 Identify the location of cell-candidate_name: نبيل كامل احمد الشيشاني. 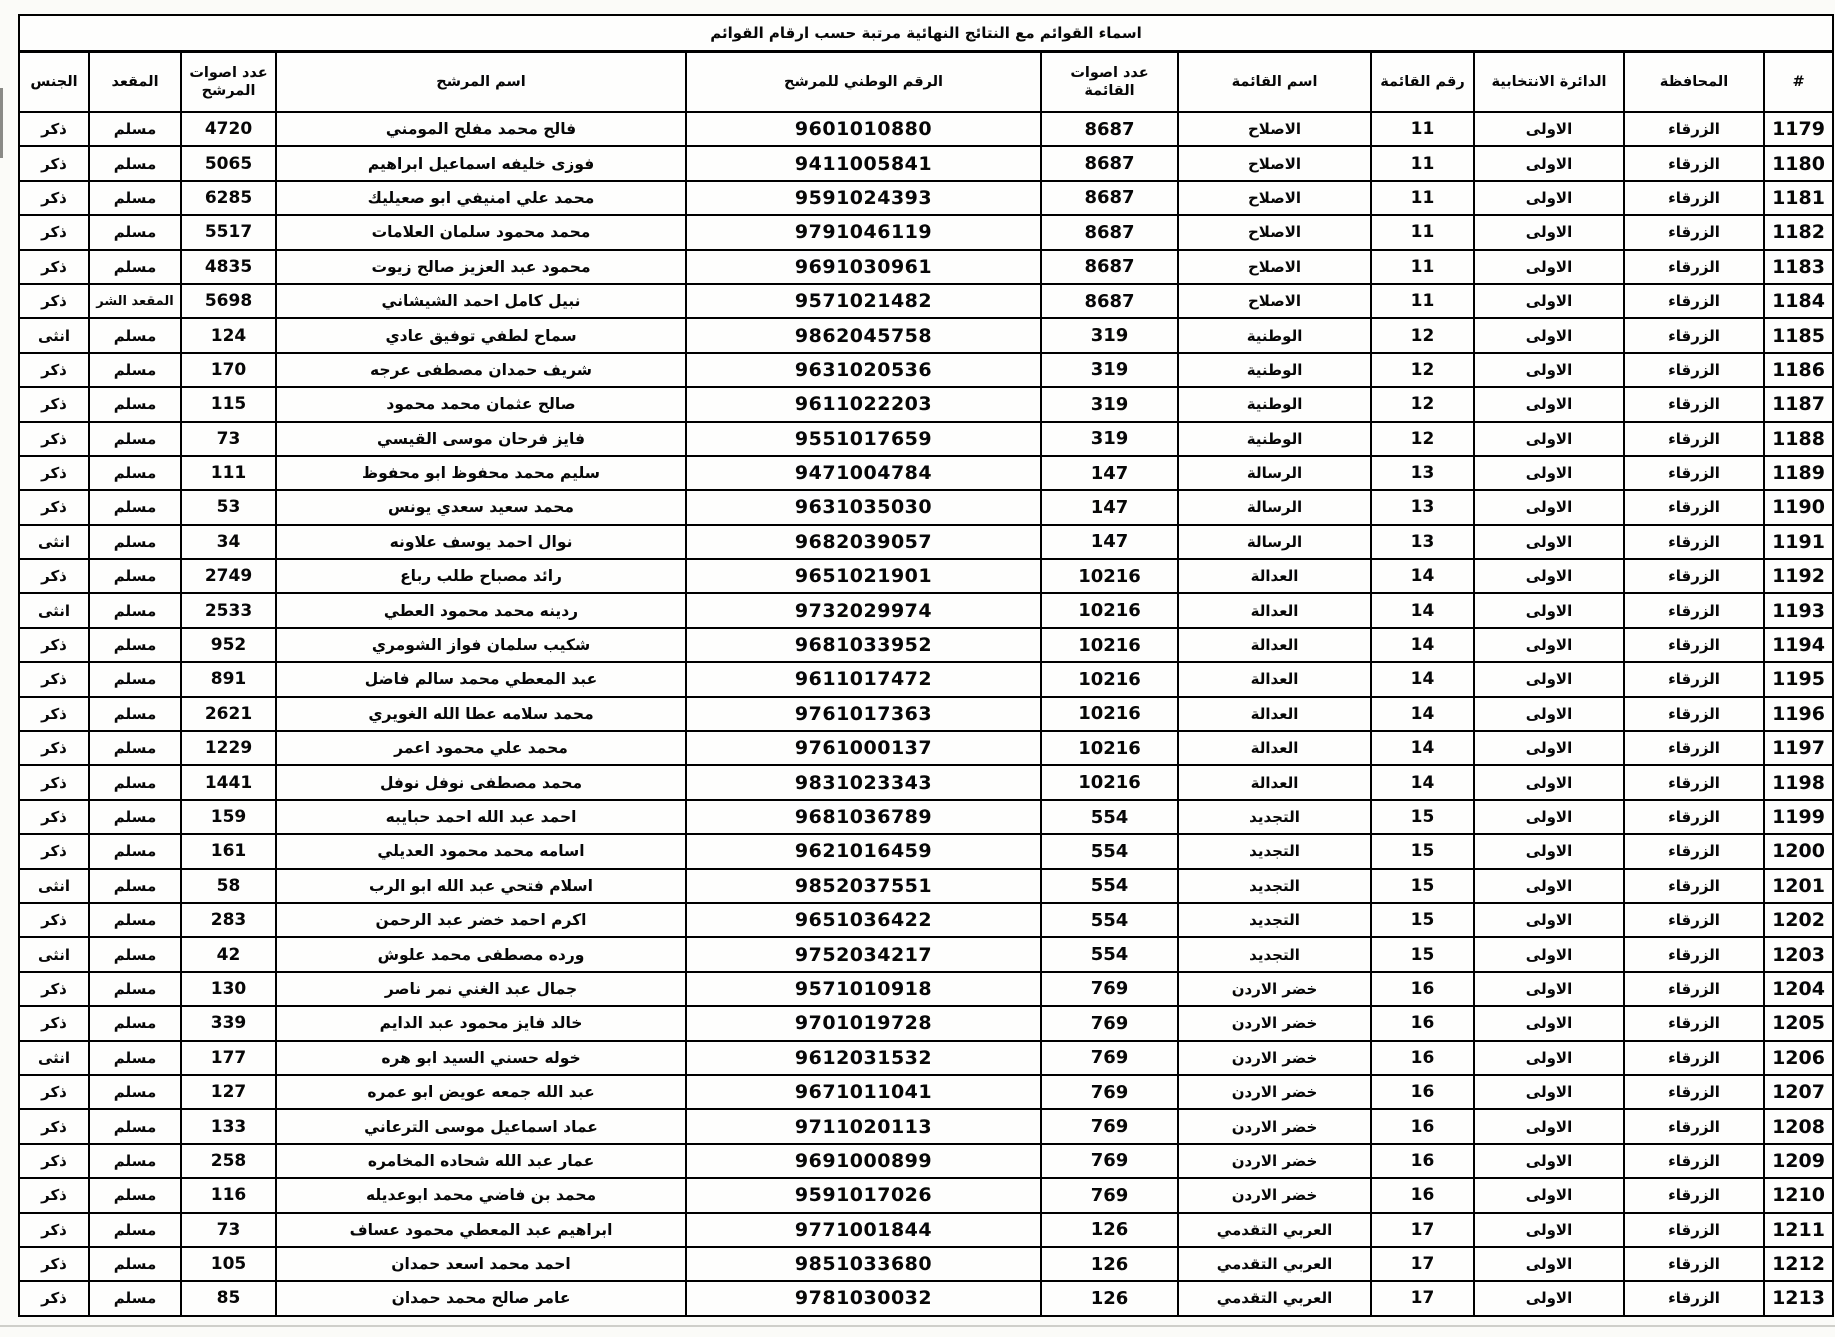
(481, 301).